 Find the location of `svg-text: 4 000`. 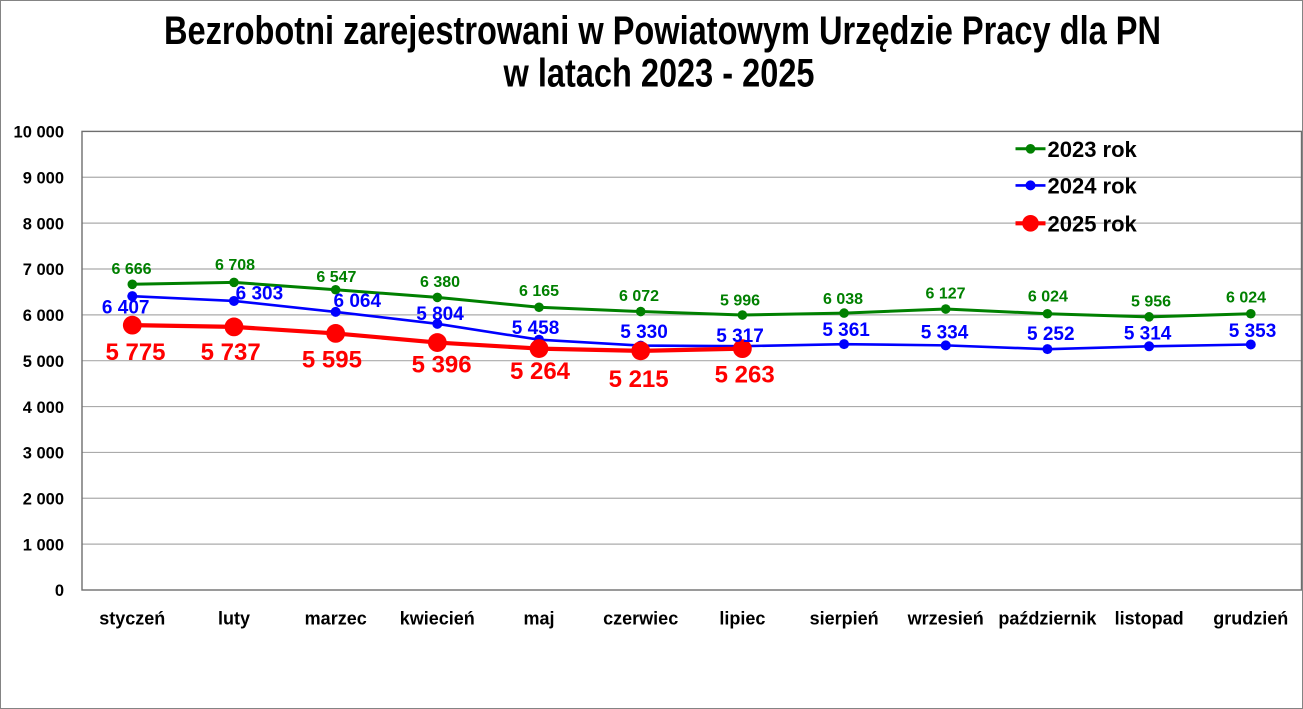

svg-text: 4 000 is located at coordinates (43, 408).